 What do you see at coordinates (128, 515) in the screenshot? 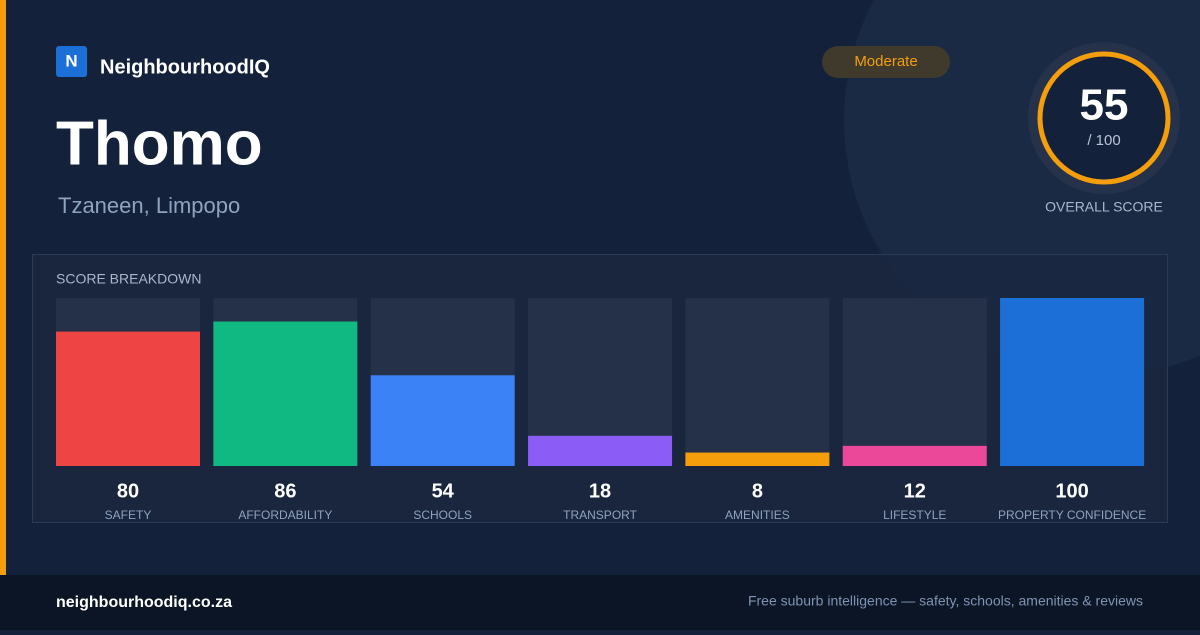
I see `category-label: SAFETY` at bounding box center [128, 515].